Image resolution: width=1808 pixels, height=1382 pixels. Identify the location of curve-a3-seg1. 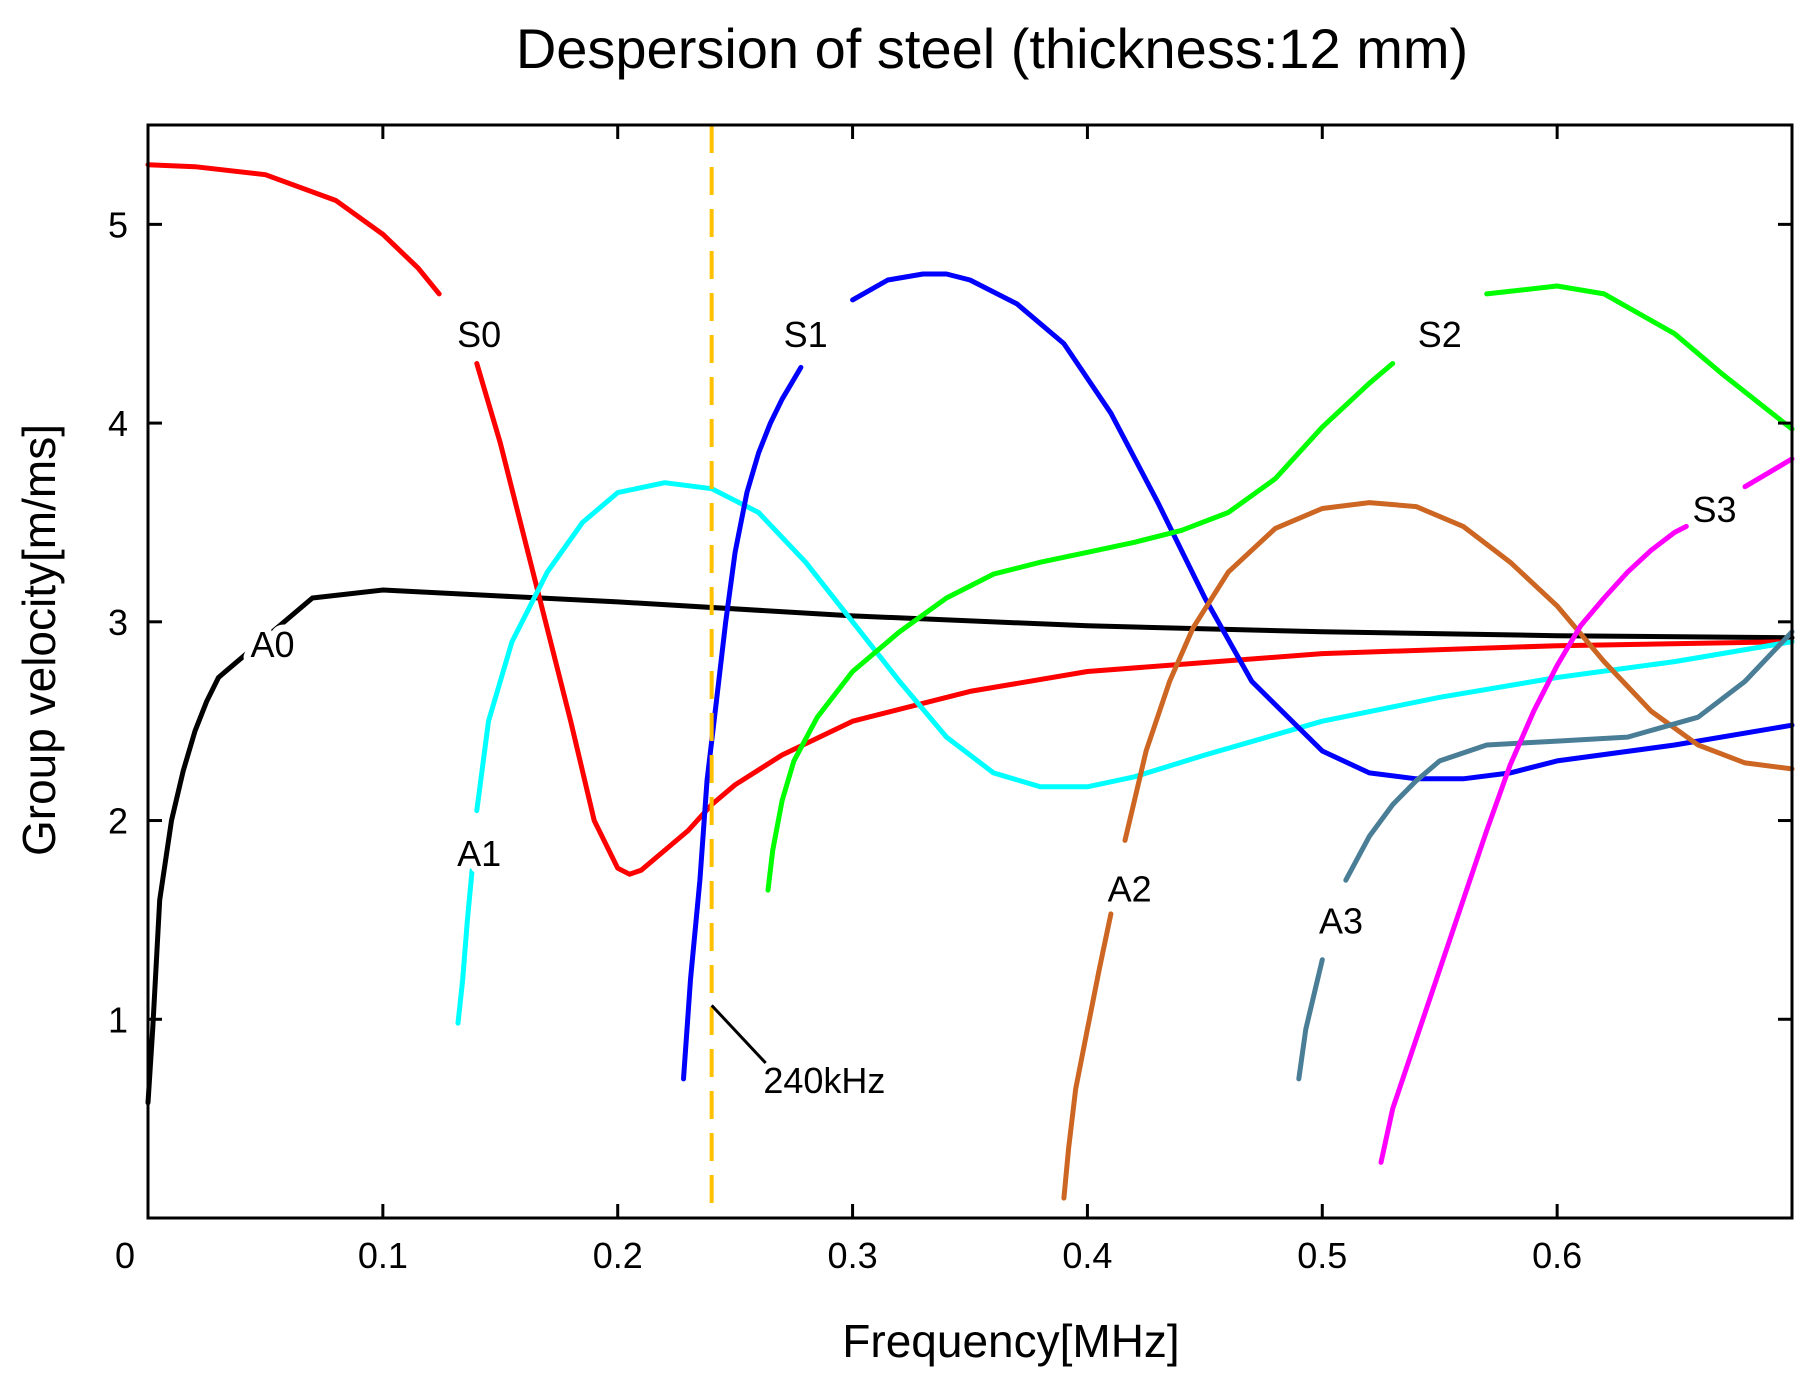
(1310, 1019).